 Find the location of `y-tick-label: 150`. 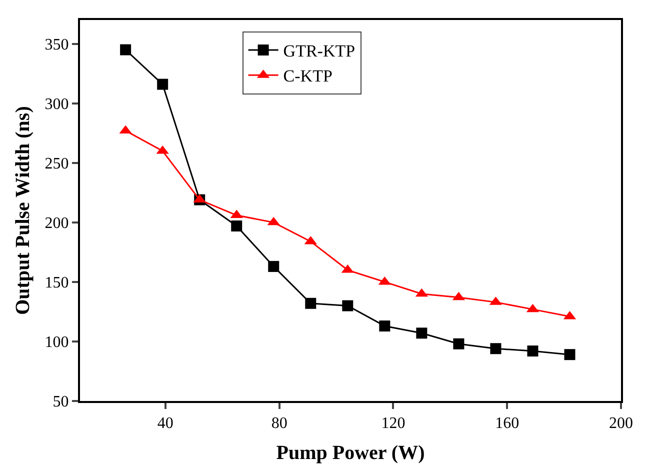

y-tick-label: 150 is located at coordinates (56, 283).